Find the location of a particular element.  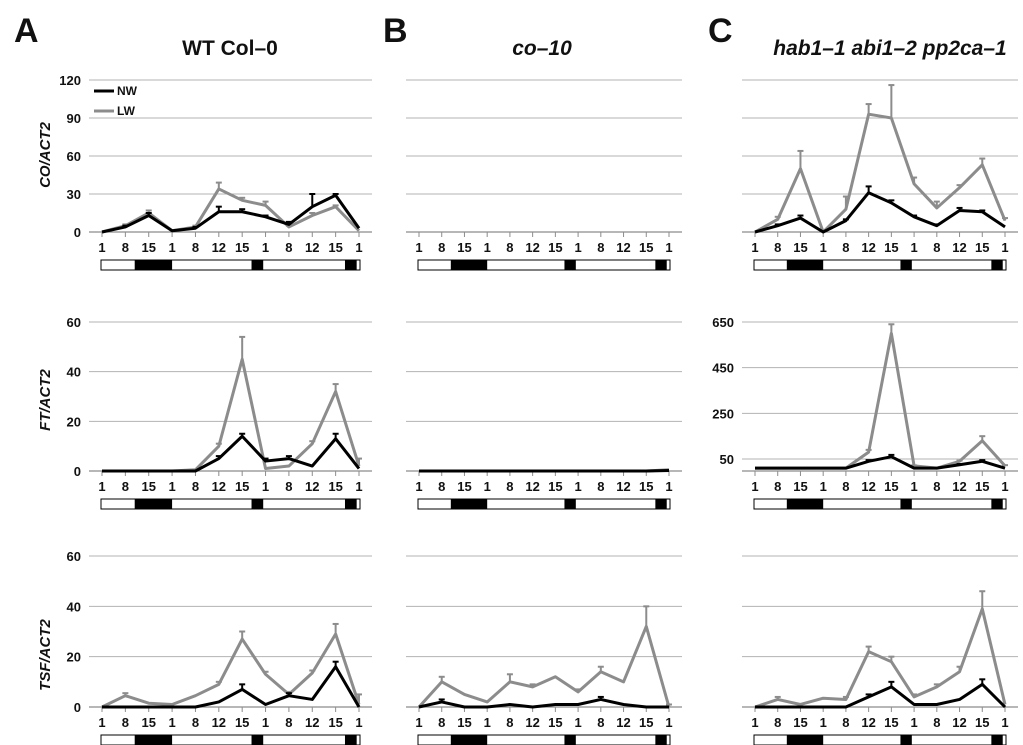

ylabel-ft: FT/ACT2 is located at coordinates (45, 400).